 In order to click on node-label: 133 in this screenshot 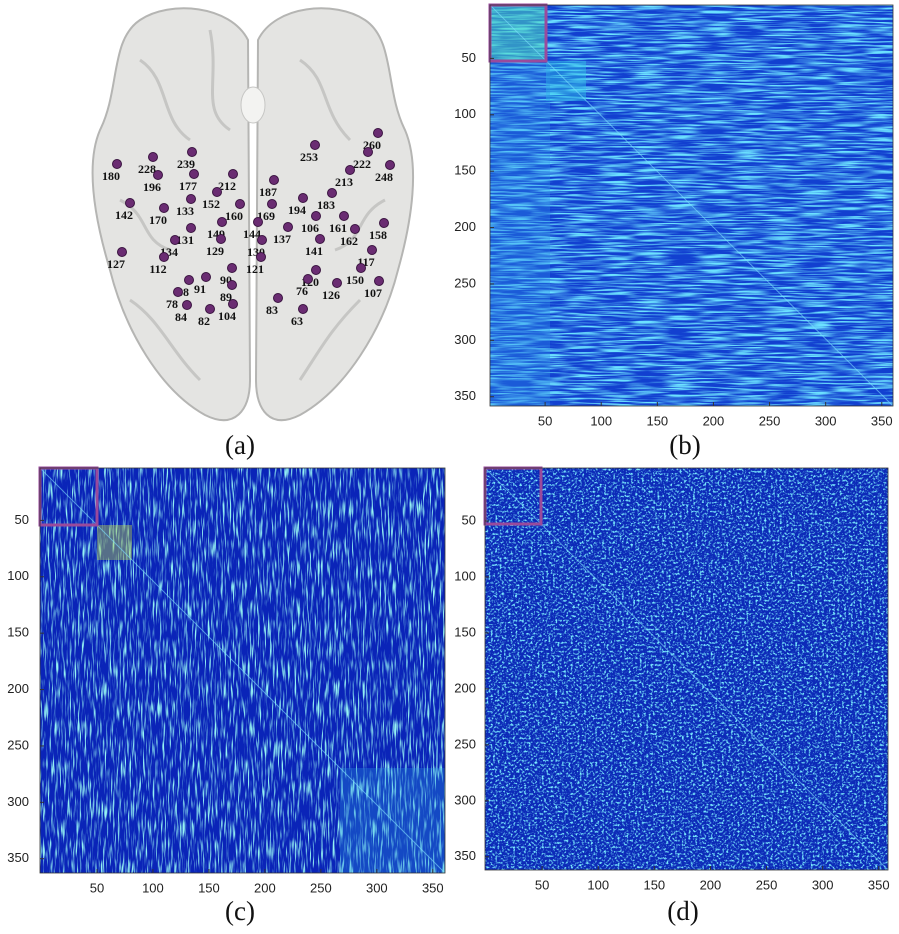, I will do `click(185, 211)`.